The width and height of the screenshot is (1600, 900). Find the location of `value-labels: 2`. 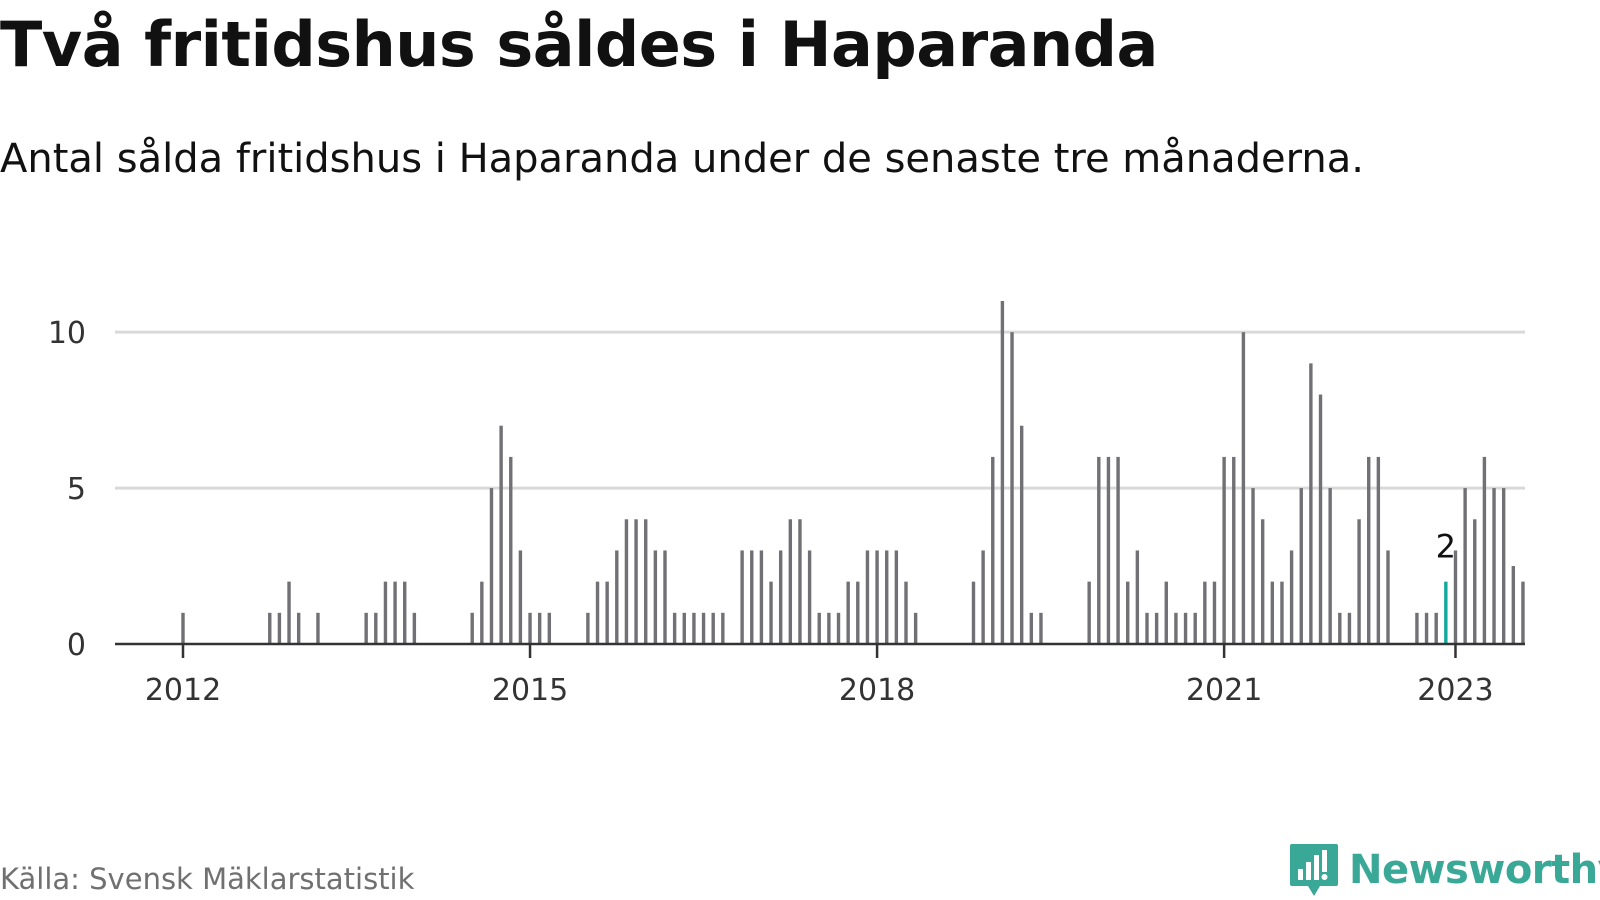

value-labels: 2 is located at coordinates (1446, 547).